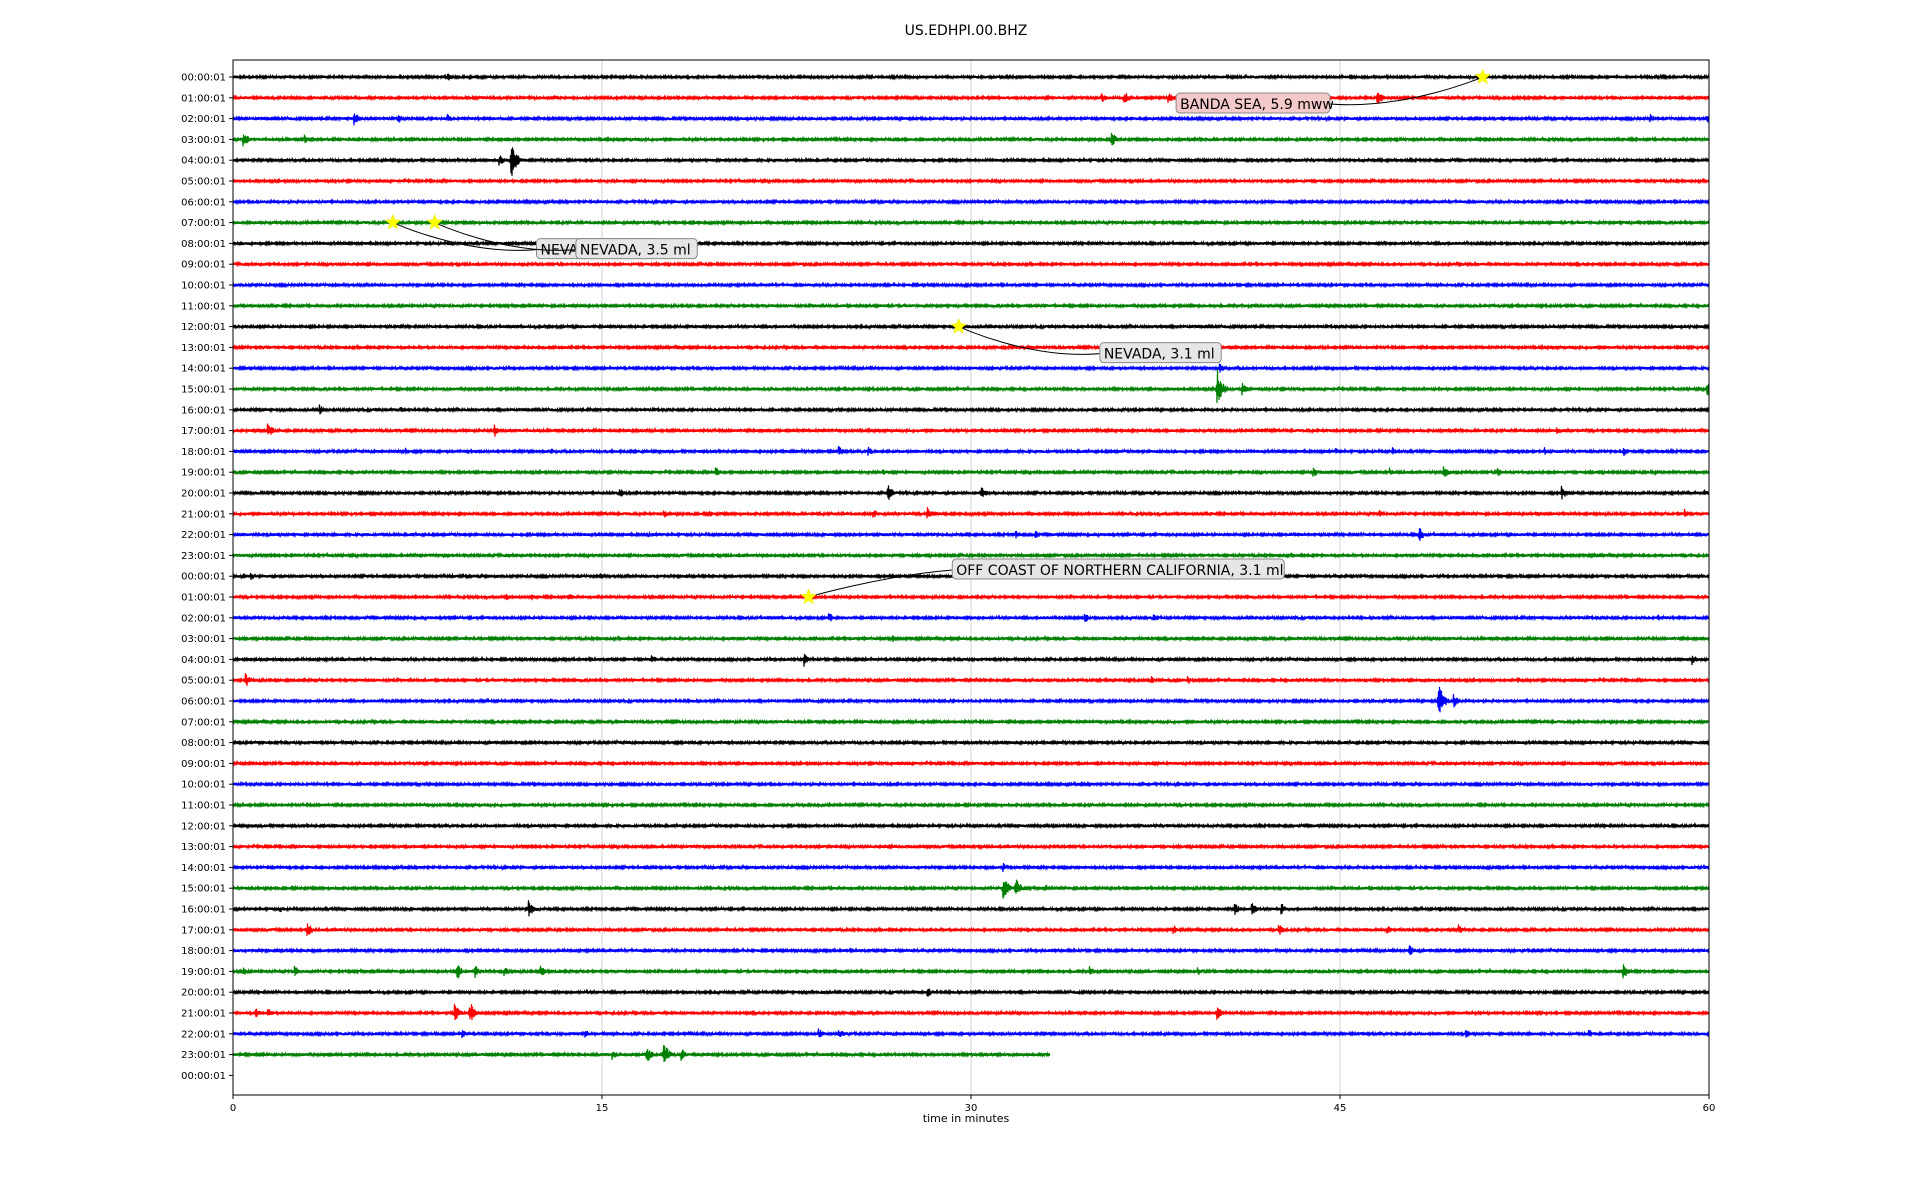 Image resolution: width=1920 pixels, height=1200 pixels. What do you see at coordinates (233, 1108) in the screenshot?
I see `x-tick-label: 0` at bounding box center [233, 1108].